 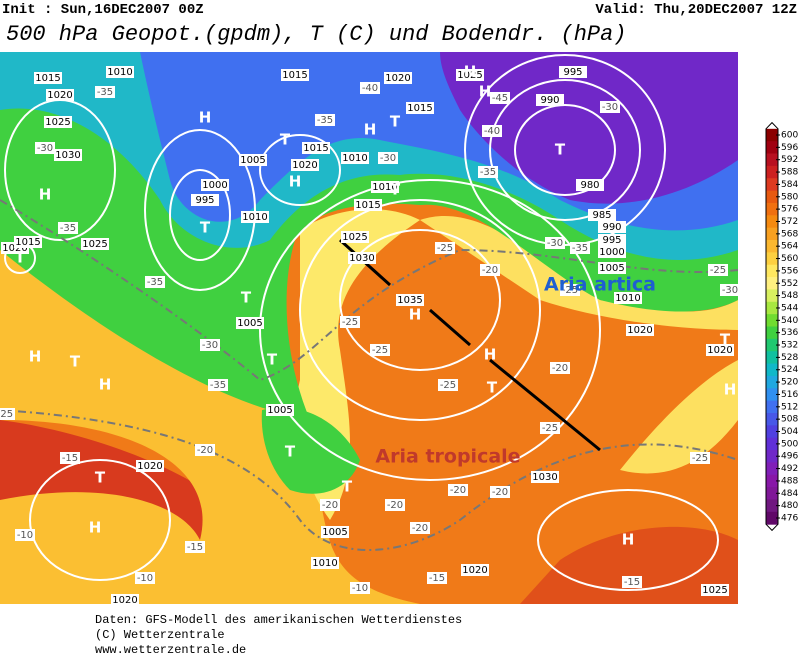 What do you see at coordinates (696, 10) in the screenshot?
I see `valid-time: Valid: Thu,20DEC2007 12Z` at bounding box center [696, 10].